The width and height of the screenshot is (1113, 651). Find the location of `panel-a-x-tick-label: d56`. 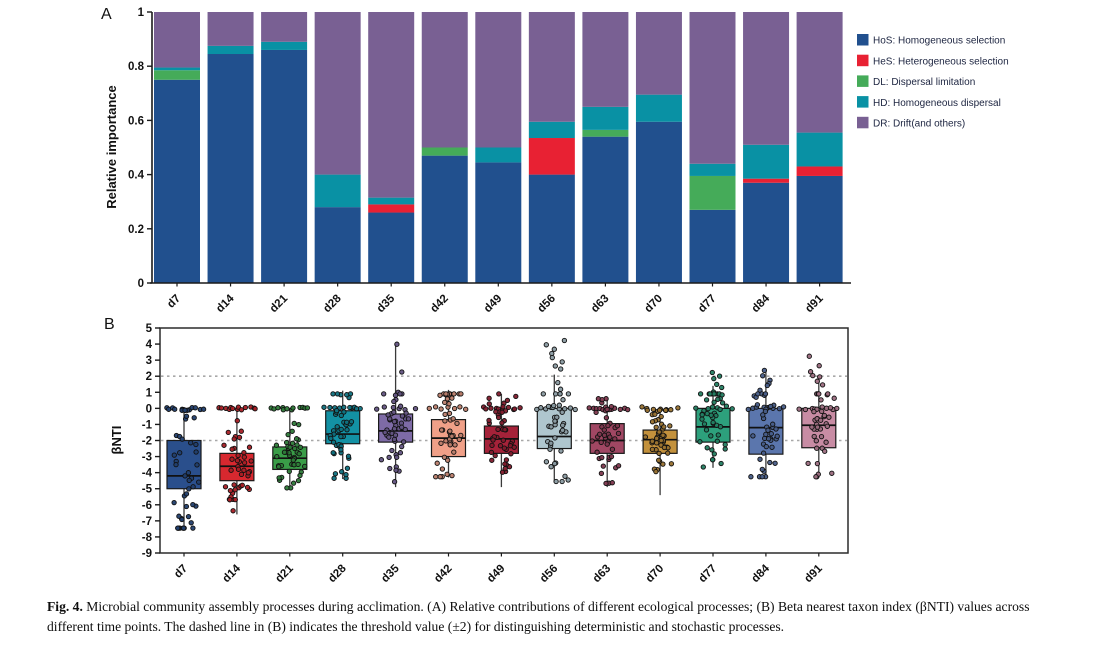

panel-a-x-tick-label: d56 is located at coordinates (546, 304).